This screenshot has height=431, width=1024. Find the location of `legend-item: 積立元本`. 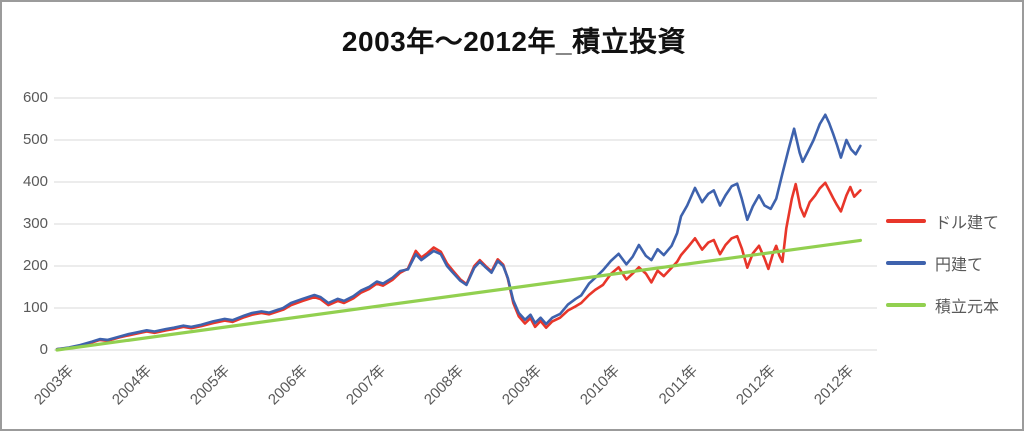

legend-item: 積立元本 is located at coordinates (942, 305).